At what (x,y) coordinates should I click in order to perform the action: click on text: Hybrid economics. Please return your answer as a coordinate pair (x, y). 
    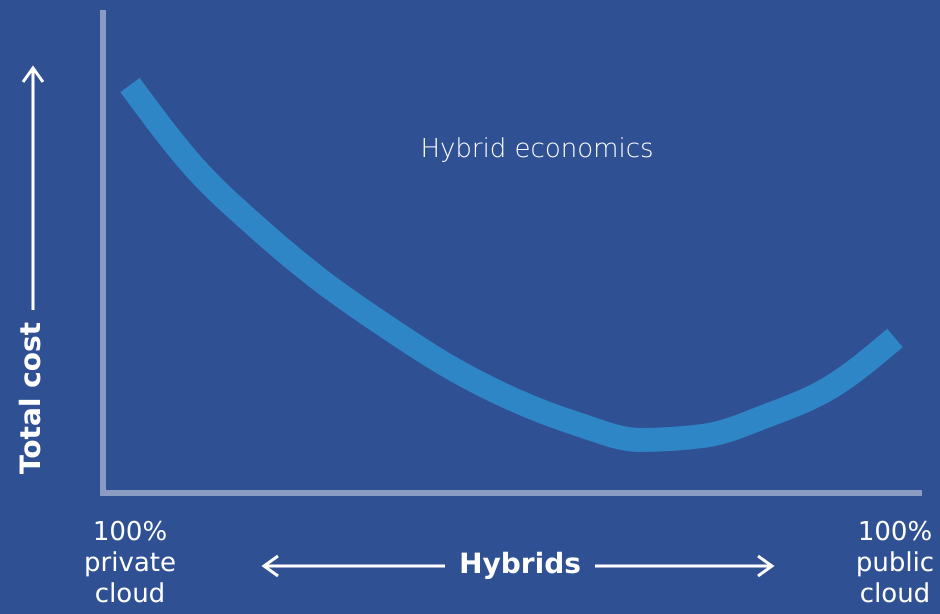
    Looking at the image, I should click on (537, 149).